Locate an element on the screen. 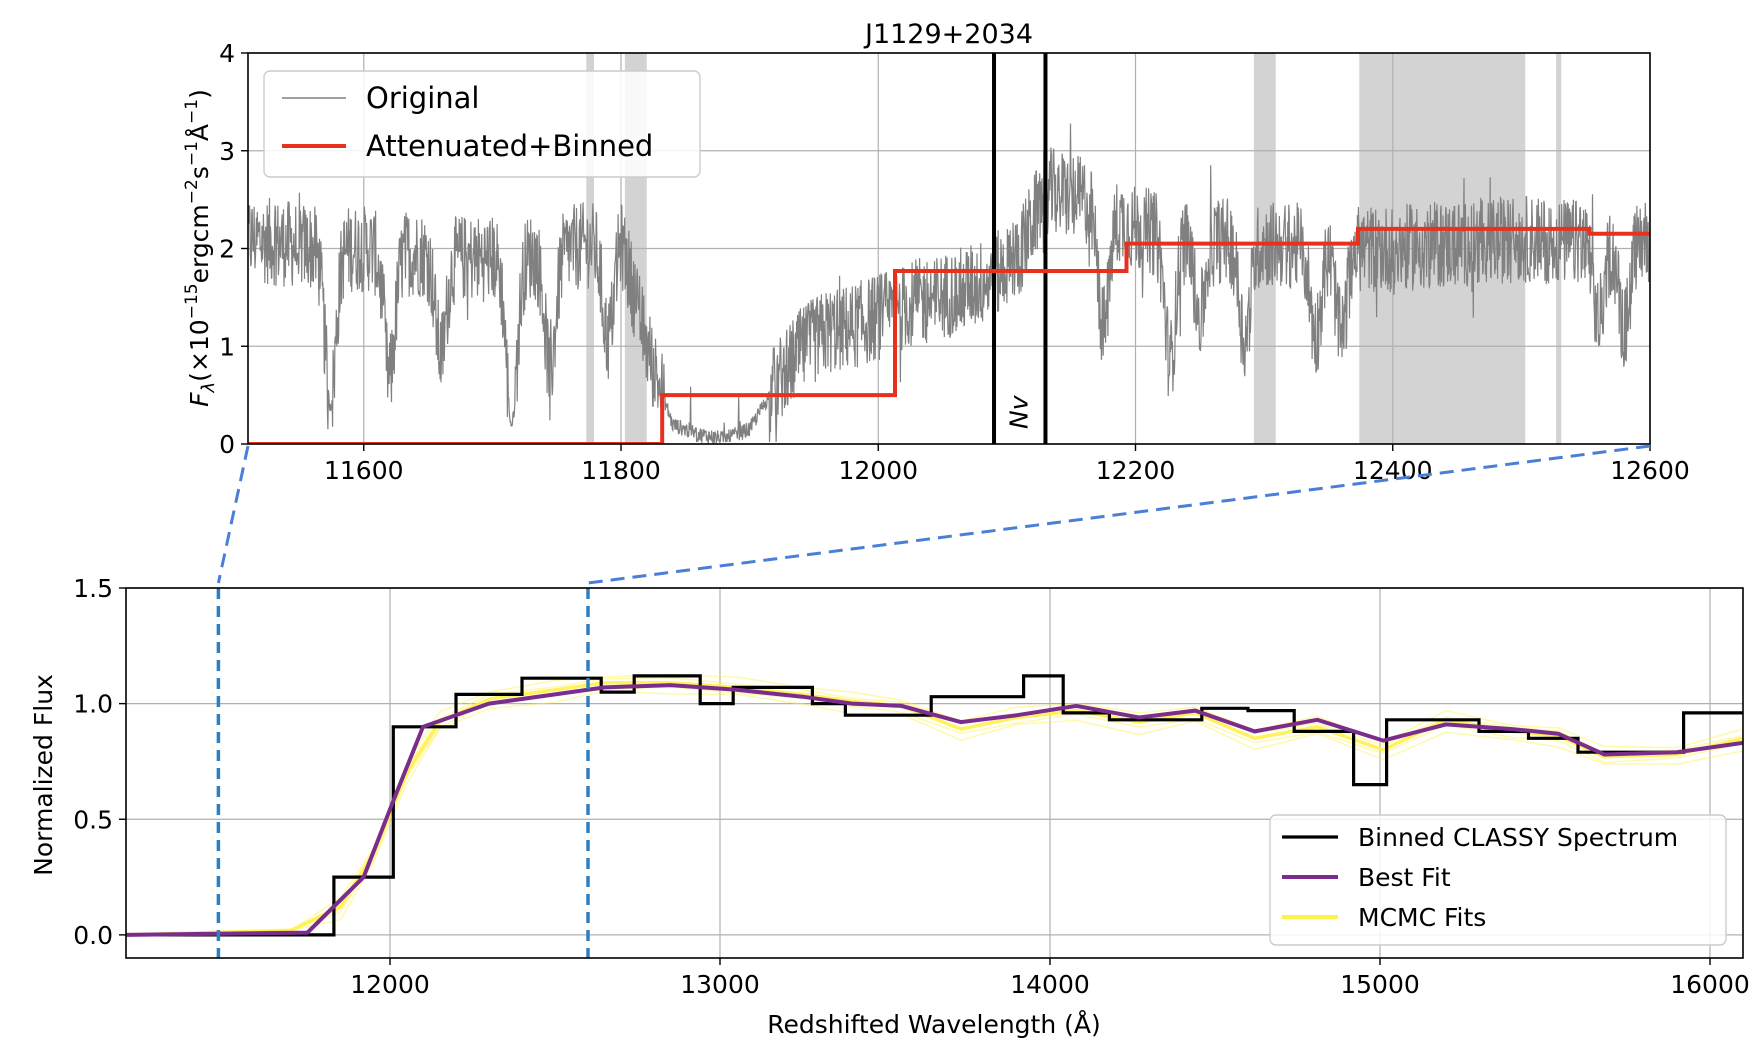 Image resolution: width=1762 pixels, height=1056 pixels. x-tick-label: 11600 is located at coordinates (364, 470).